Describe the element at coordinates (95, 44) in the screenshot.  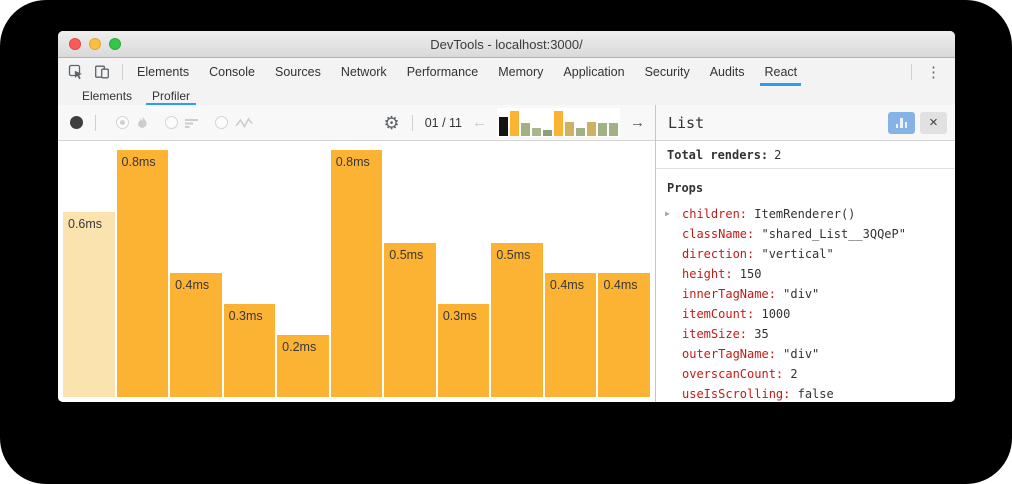
I see `minimize-window-button` at that location.